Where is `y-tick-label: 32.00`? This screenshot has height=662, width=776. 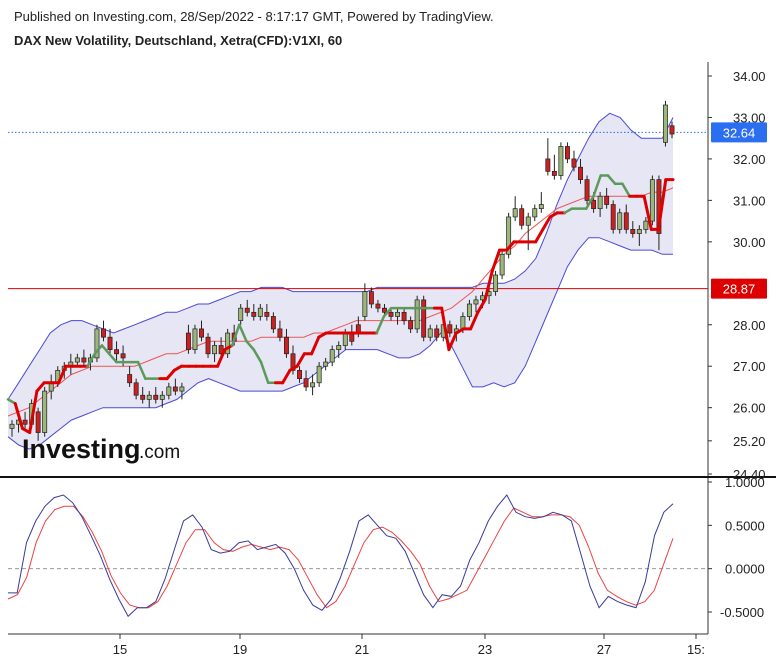 y-tick-label: 32.00 is located at coordinates (749, 159).